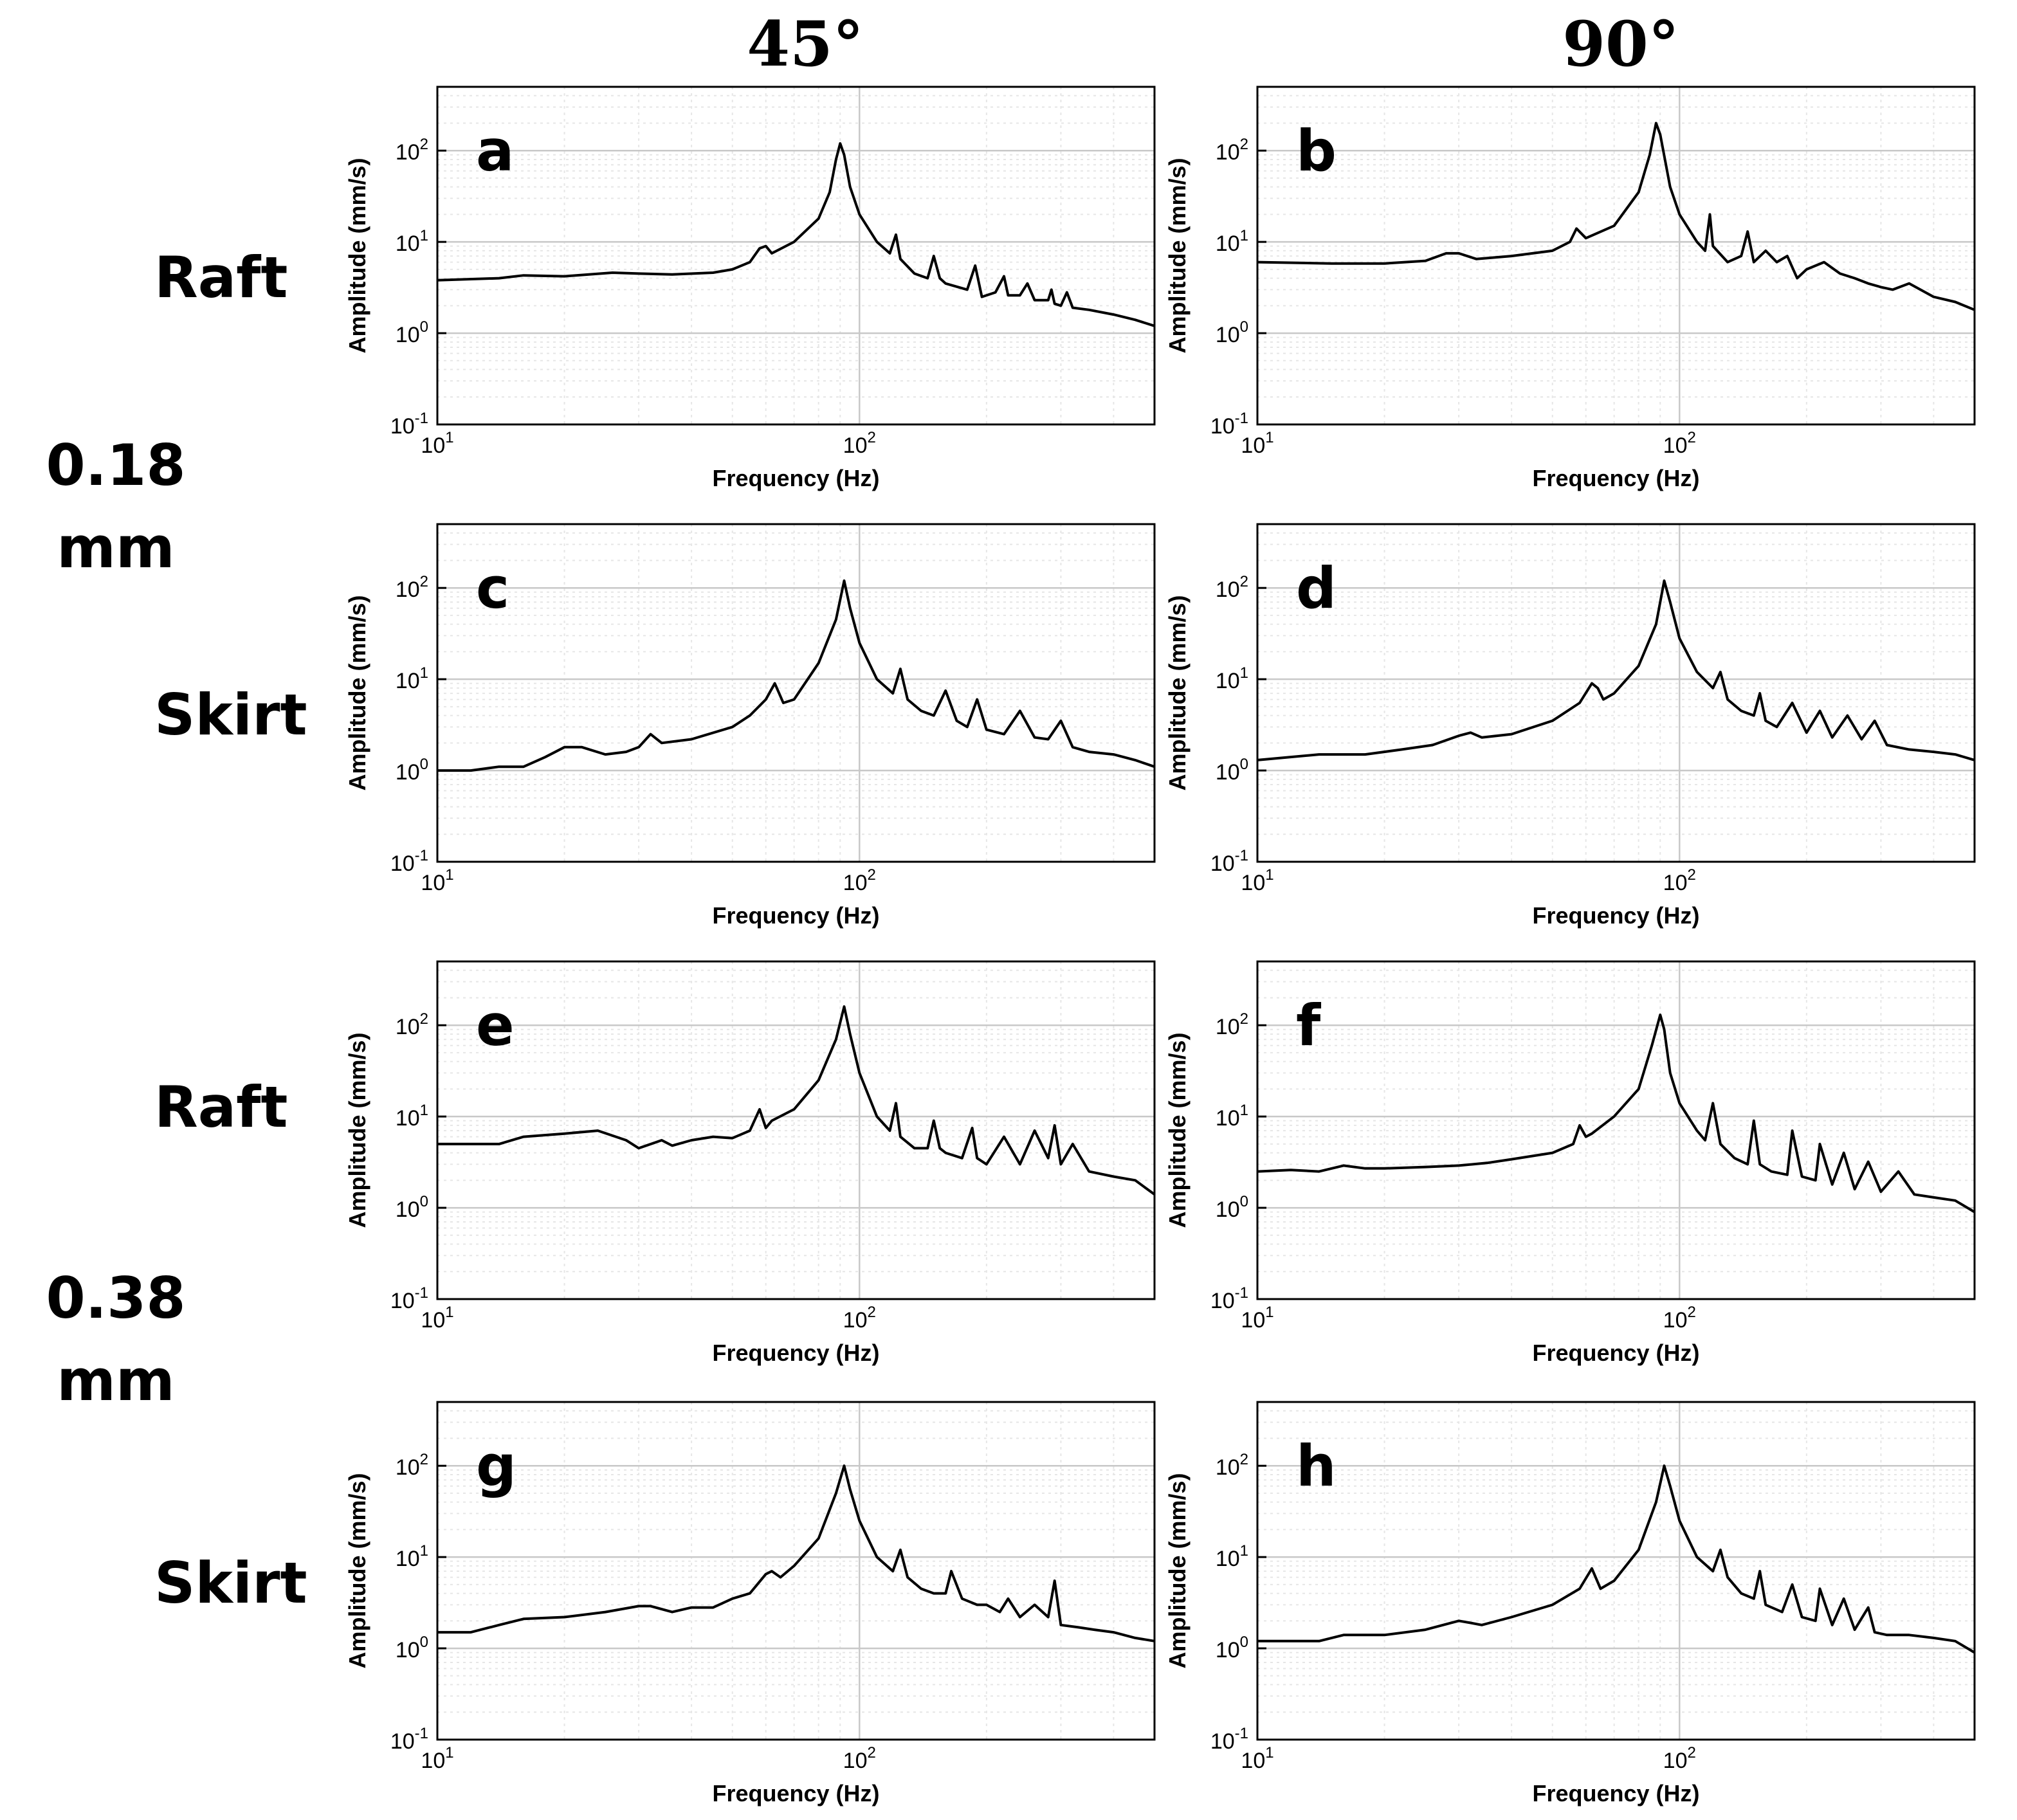  What do you see at coordinates (116, 1380) in the screenshot?
I see `group-label-038-unit: mm` at bounding box center [116, 1380].